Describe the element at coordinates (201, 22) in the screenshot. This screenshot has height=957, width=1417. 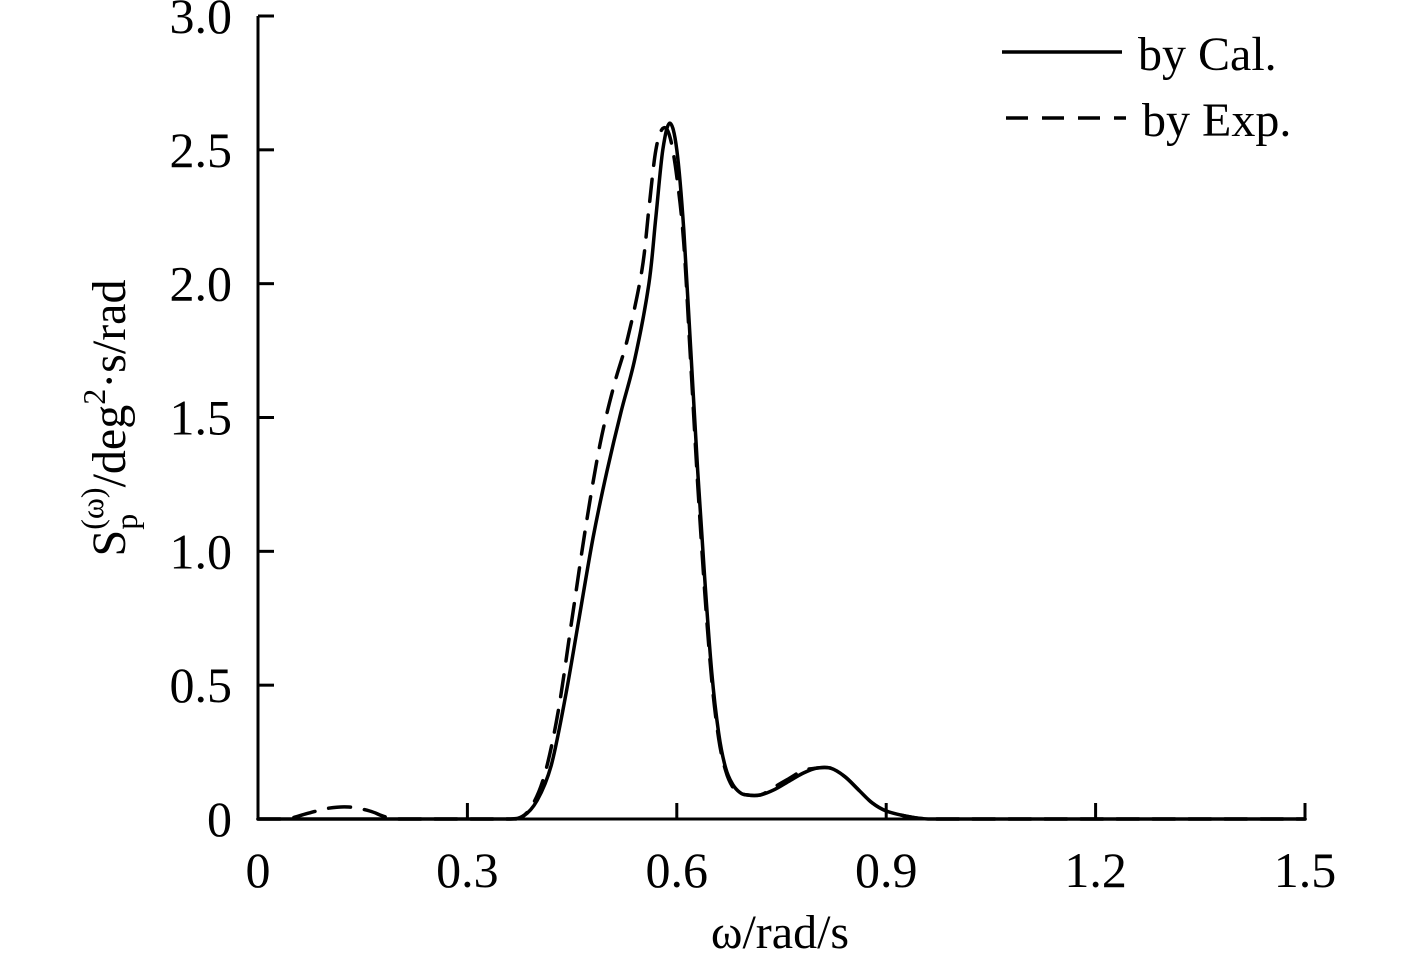
I see `y-tick-label: 3.0` at that location.